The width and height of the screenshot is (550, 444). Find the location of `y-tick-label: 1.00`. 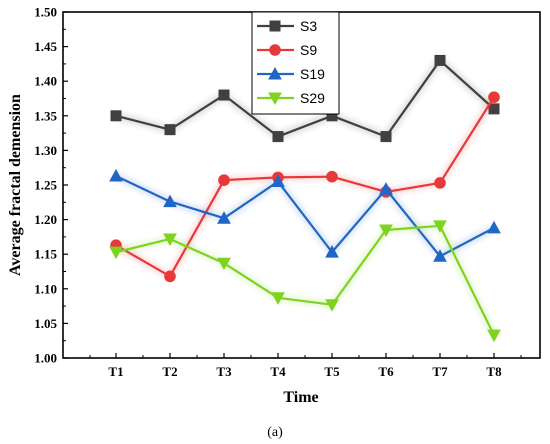

y-tick-label: 1.00 is located at coordinates (45, 358).